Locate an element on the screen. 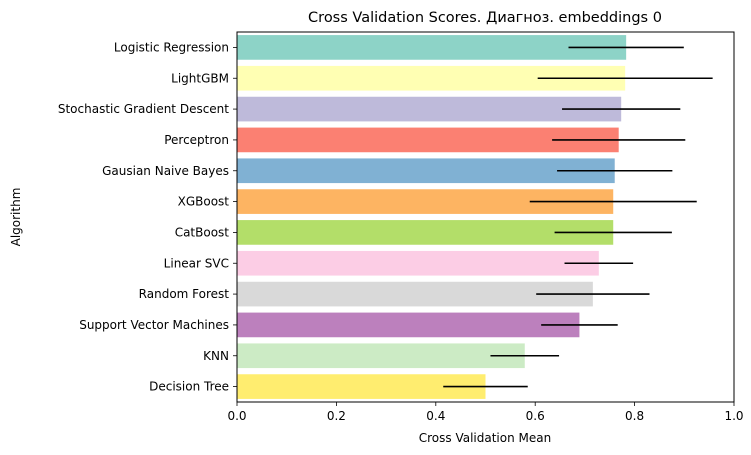 The width and height of the screenshot is (751, 455). y-tick-label-4: Gausian Naive Bayes is located at coordinates (165, 171).